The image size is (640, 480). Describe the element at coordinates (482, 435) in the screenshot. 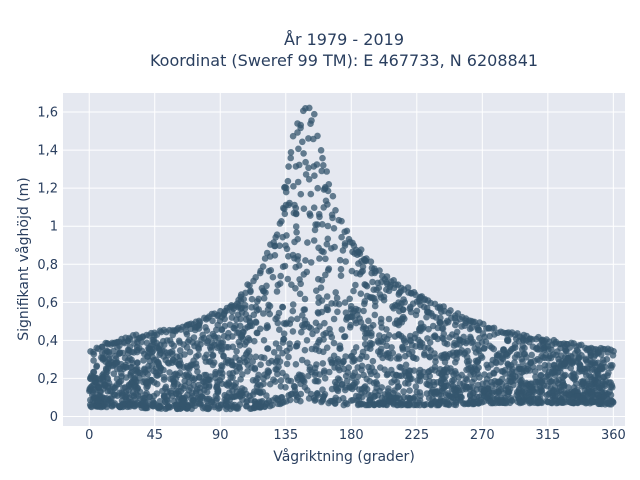

I see `x-tick-label: 270` at that location.